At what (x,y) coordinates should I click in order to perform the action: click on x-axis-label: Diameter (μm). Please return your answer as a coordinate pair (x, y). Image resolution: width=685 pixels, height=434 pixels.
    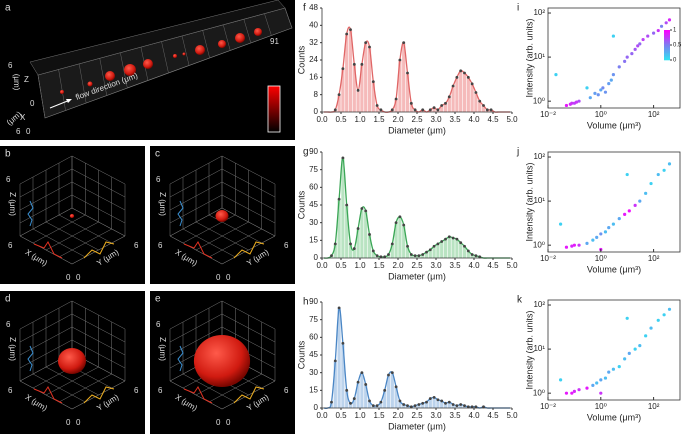
    Looking at the image, I should click on (417, 426).